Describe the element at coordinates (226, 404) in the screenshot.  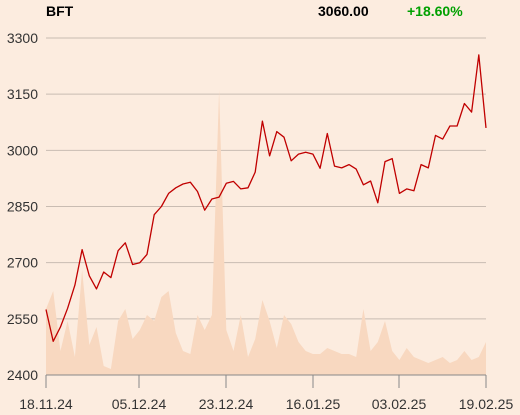
I see `x-tick-label: 23.12.24` at that location.